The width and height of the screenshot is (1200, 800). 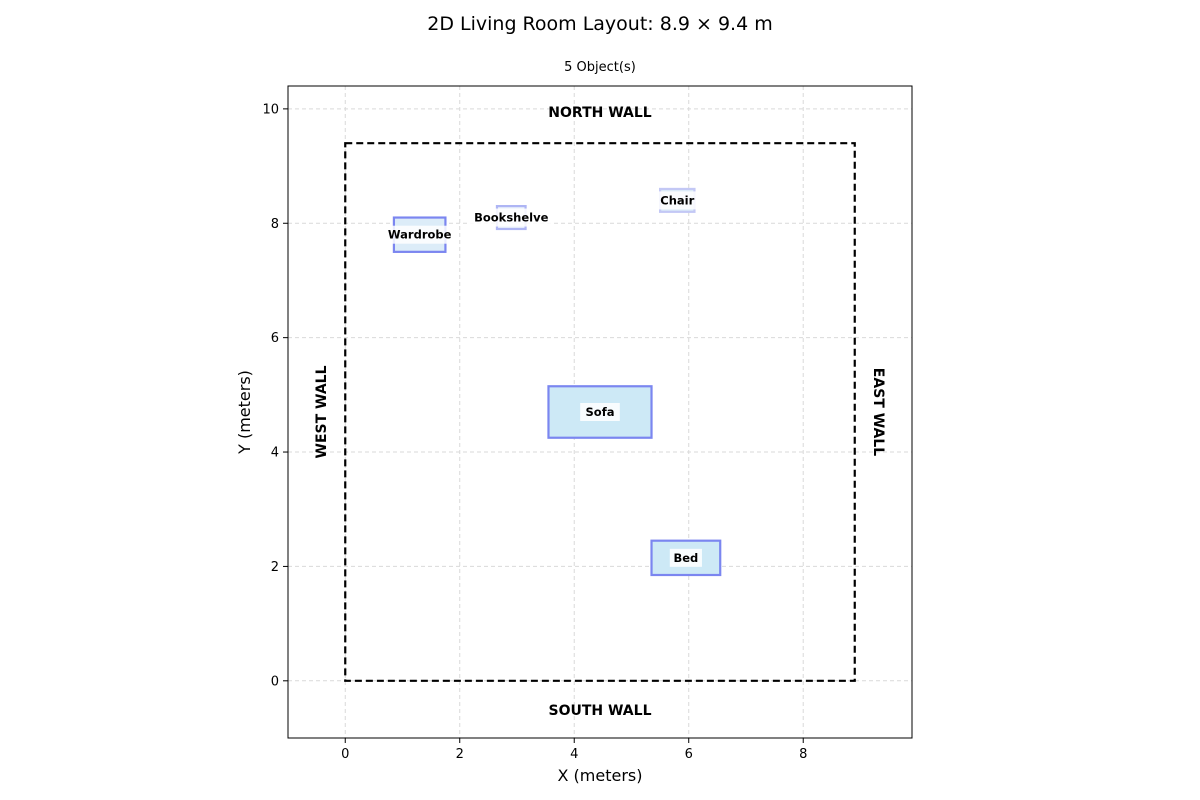 I want to click on north-wall-label: NORTH WALL, so click(x=599, y=113).